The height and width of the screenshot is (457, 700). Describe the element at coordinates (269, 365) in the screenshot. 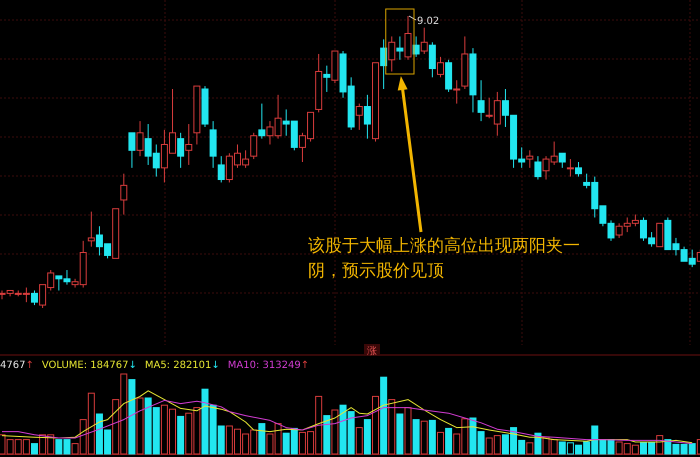

I see `text: MA10: 313249↑` at that location.